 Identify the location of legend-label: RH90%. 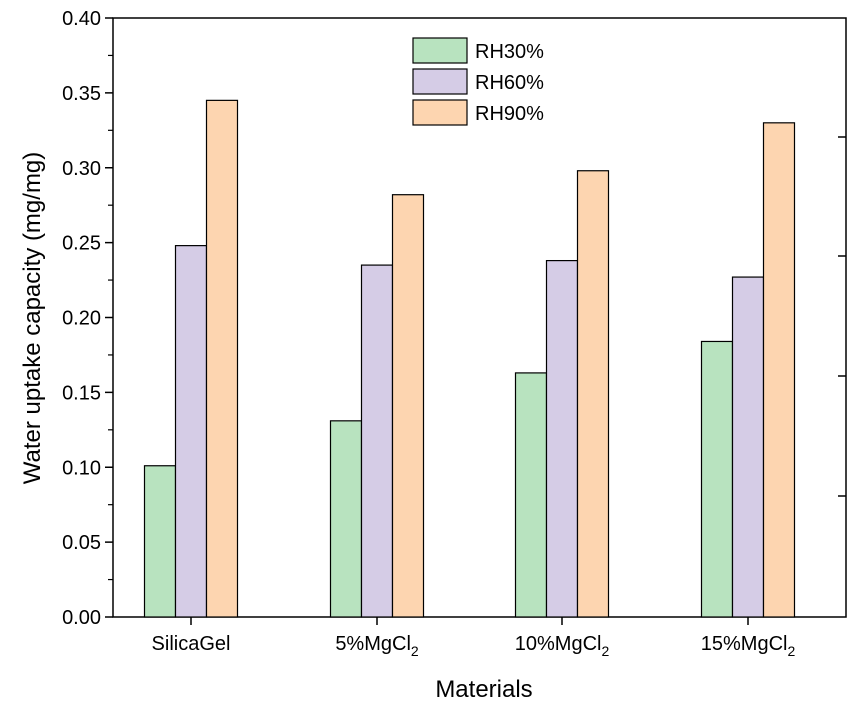
(509, 114).